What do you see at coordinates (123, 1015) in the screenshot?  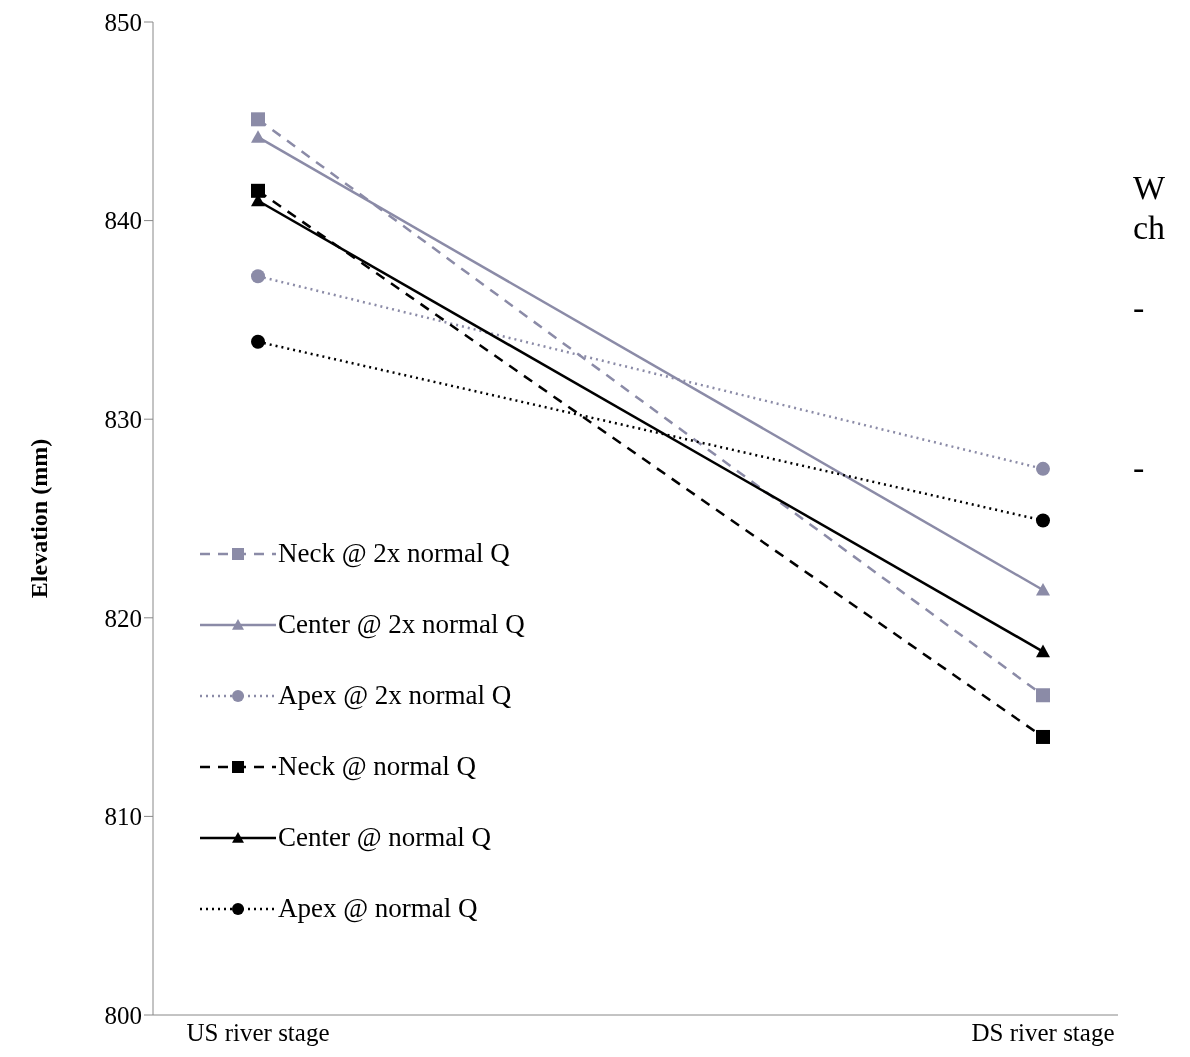 I see `y-tick-label: 800` at bounding box center [123, 1015].